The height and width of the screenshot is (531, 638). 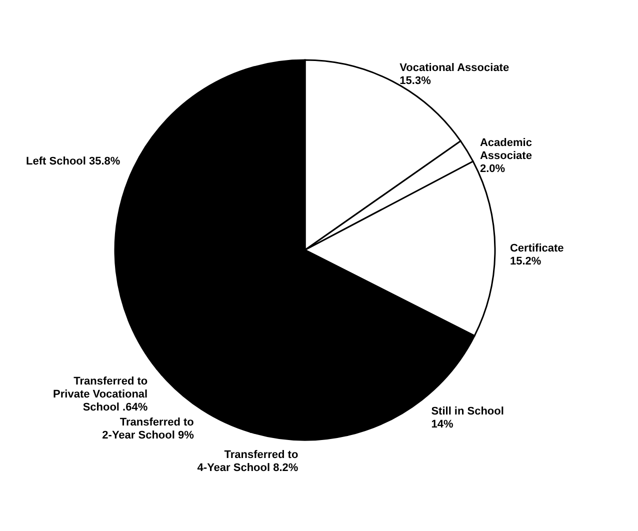 What do you see at coordinates (148, 429) in the screenshot?
I see `slice-label: Transferred to 2-Year School 9%` at bounding box center [148, 429].